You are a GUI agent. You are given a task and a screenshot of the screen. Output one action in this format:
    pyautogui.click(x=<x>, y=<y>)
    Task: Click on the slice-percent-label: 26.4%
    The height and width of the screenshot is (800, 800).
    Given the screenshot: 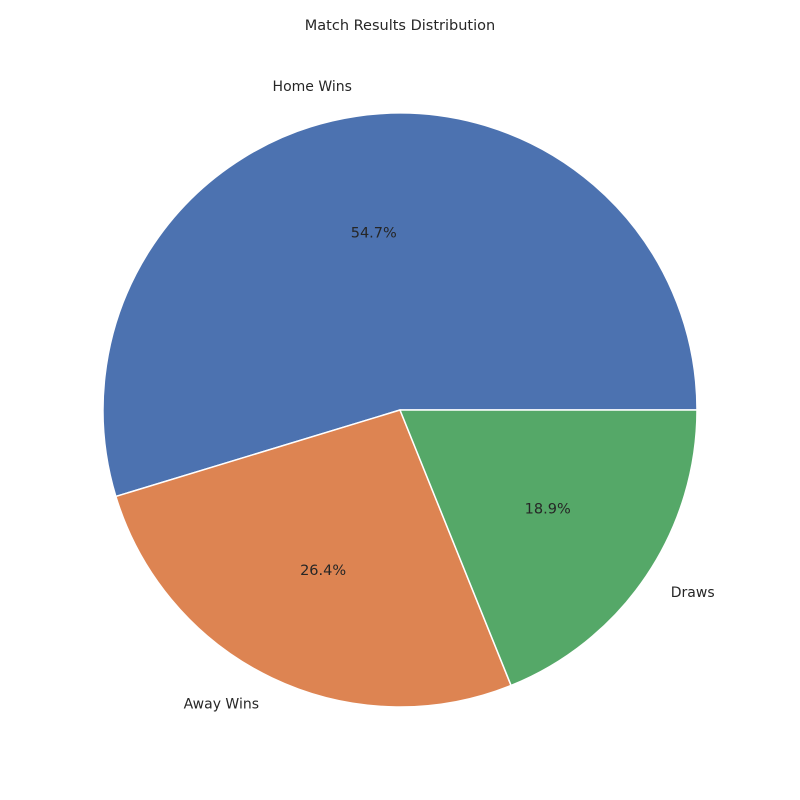 What is the action you would take?
    pyautogui.click(x=323, y=571)
    